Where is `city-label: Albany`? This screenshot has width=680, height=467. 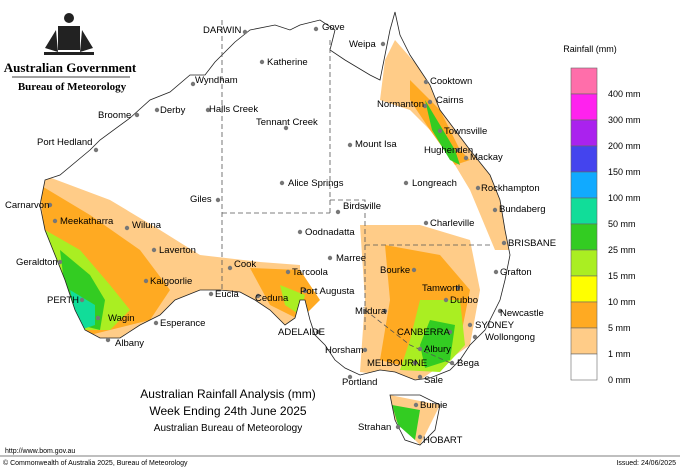 city-label: Albany is located at coordinates (129, 343).